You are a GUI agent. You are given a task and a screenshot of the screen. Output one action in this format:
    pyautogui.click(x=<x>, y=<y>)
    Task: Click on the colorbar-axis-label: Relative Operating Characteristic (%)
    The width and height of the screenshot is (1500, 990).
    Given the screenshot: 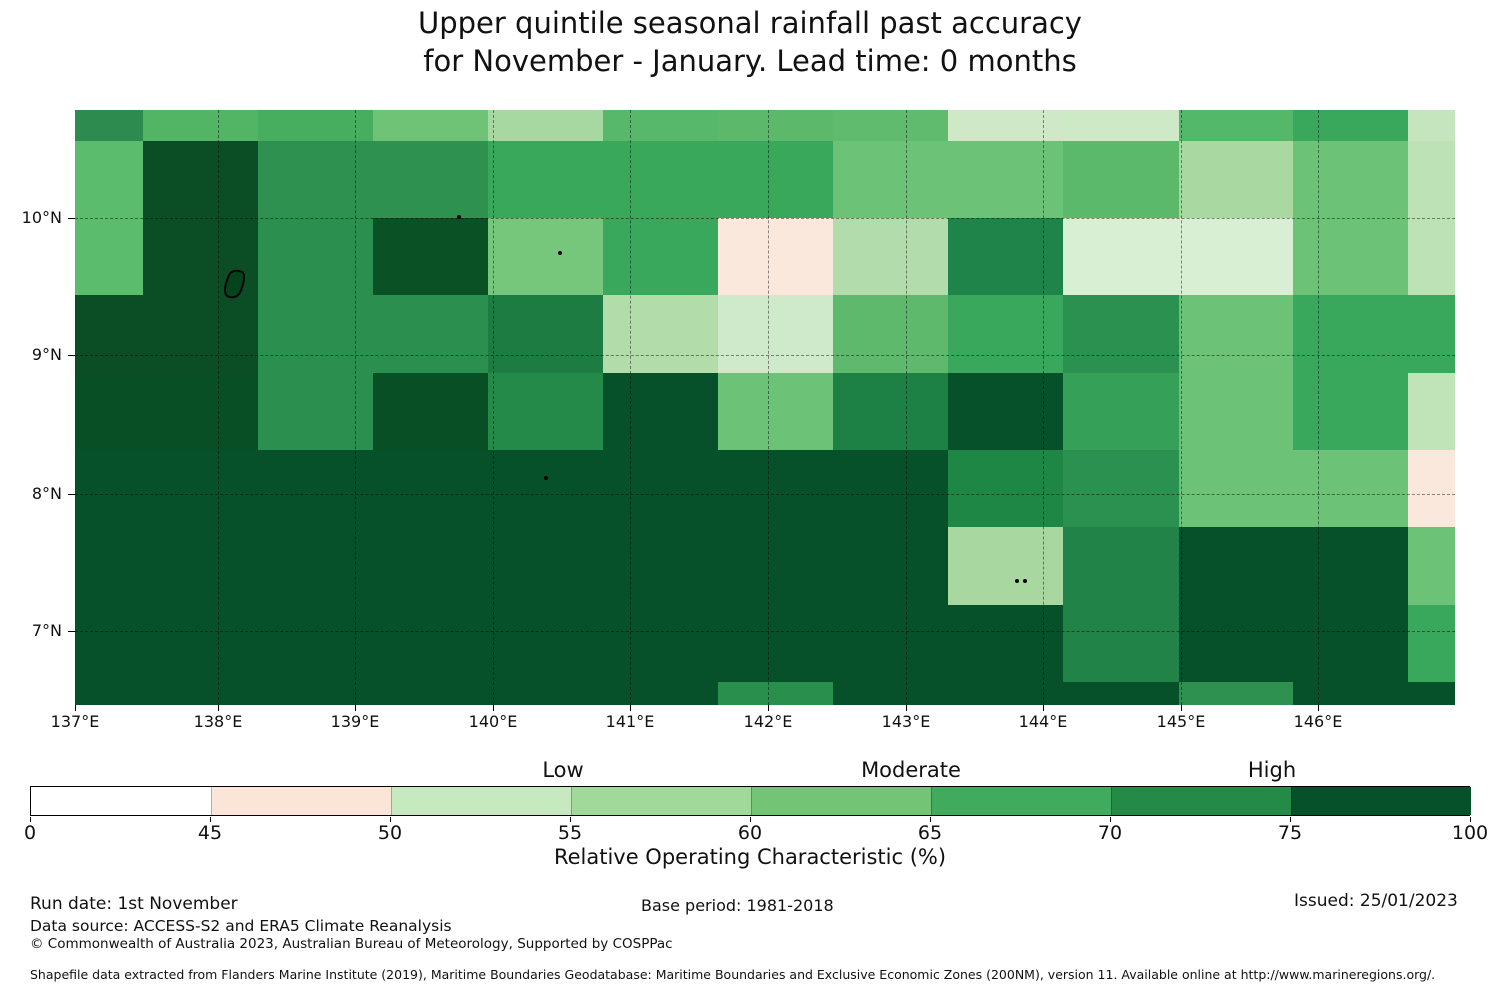 What is the action you would take?
    pyautogui.click(x=750, y=857)
    